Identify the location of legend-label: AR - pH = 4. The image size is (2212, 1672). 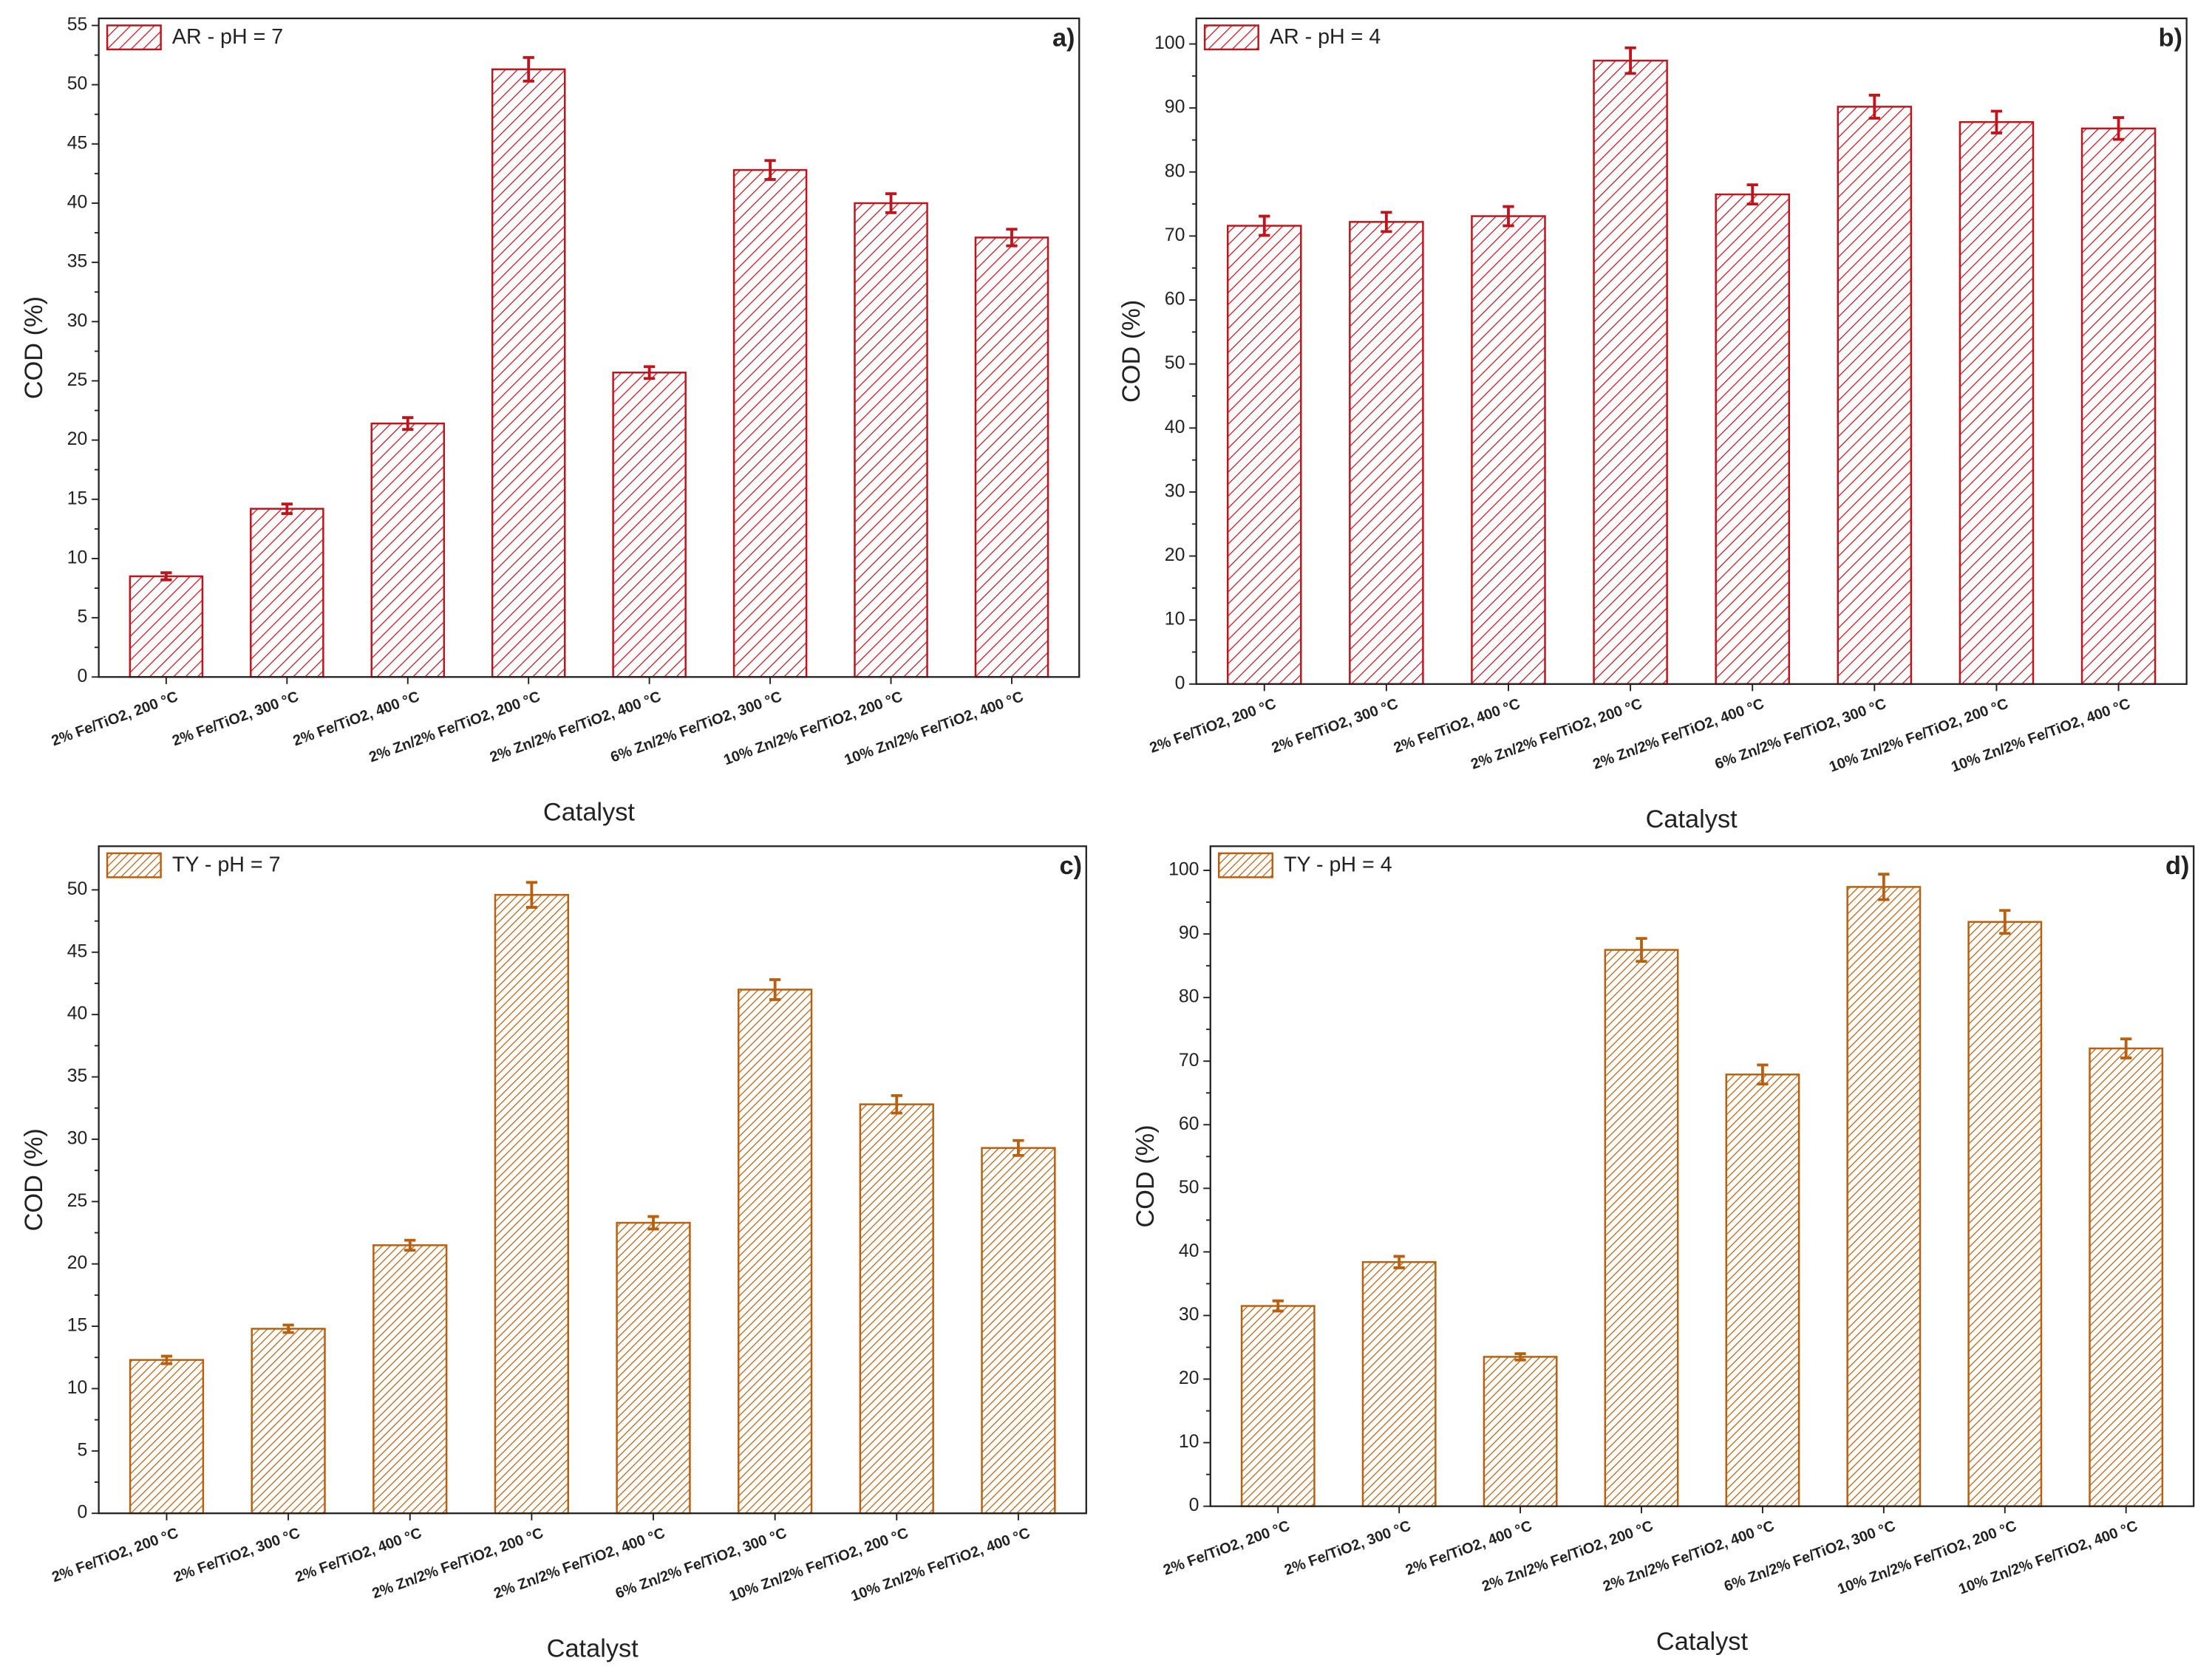
(1325, 37).